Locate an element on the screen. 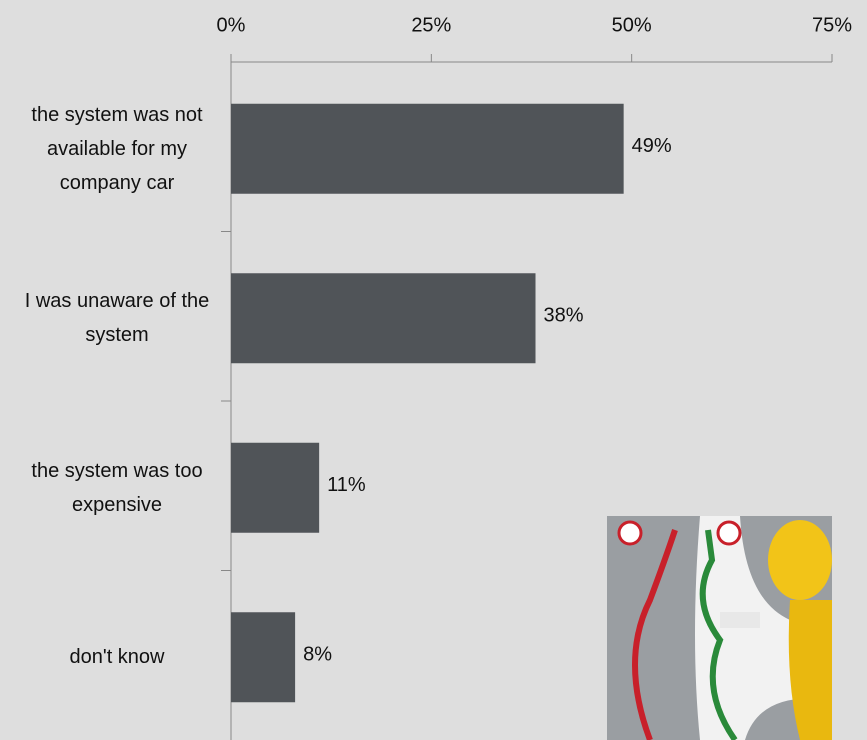 Image resolution: width=867 pixels, height=740 pixels. x-tick-label: 75% is located at coordinates (832, 25).